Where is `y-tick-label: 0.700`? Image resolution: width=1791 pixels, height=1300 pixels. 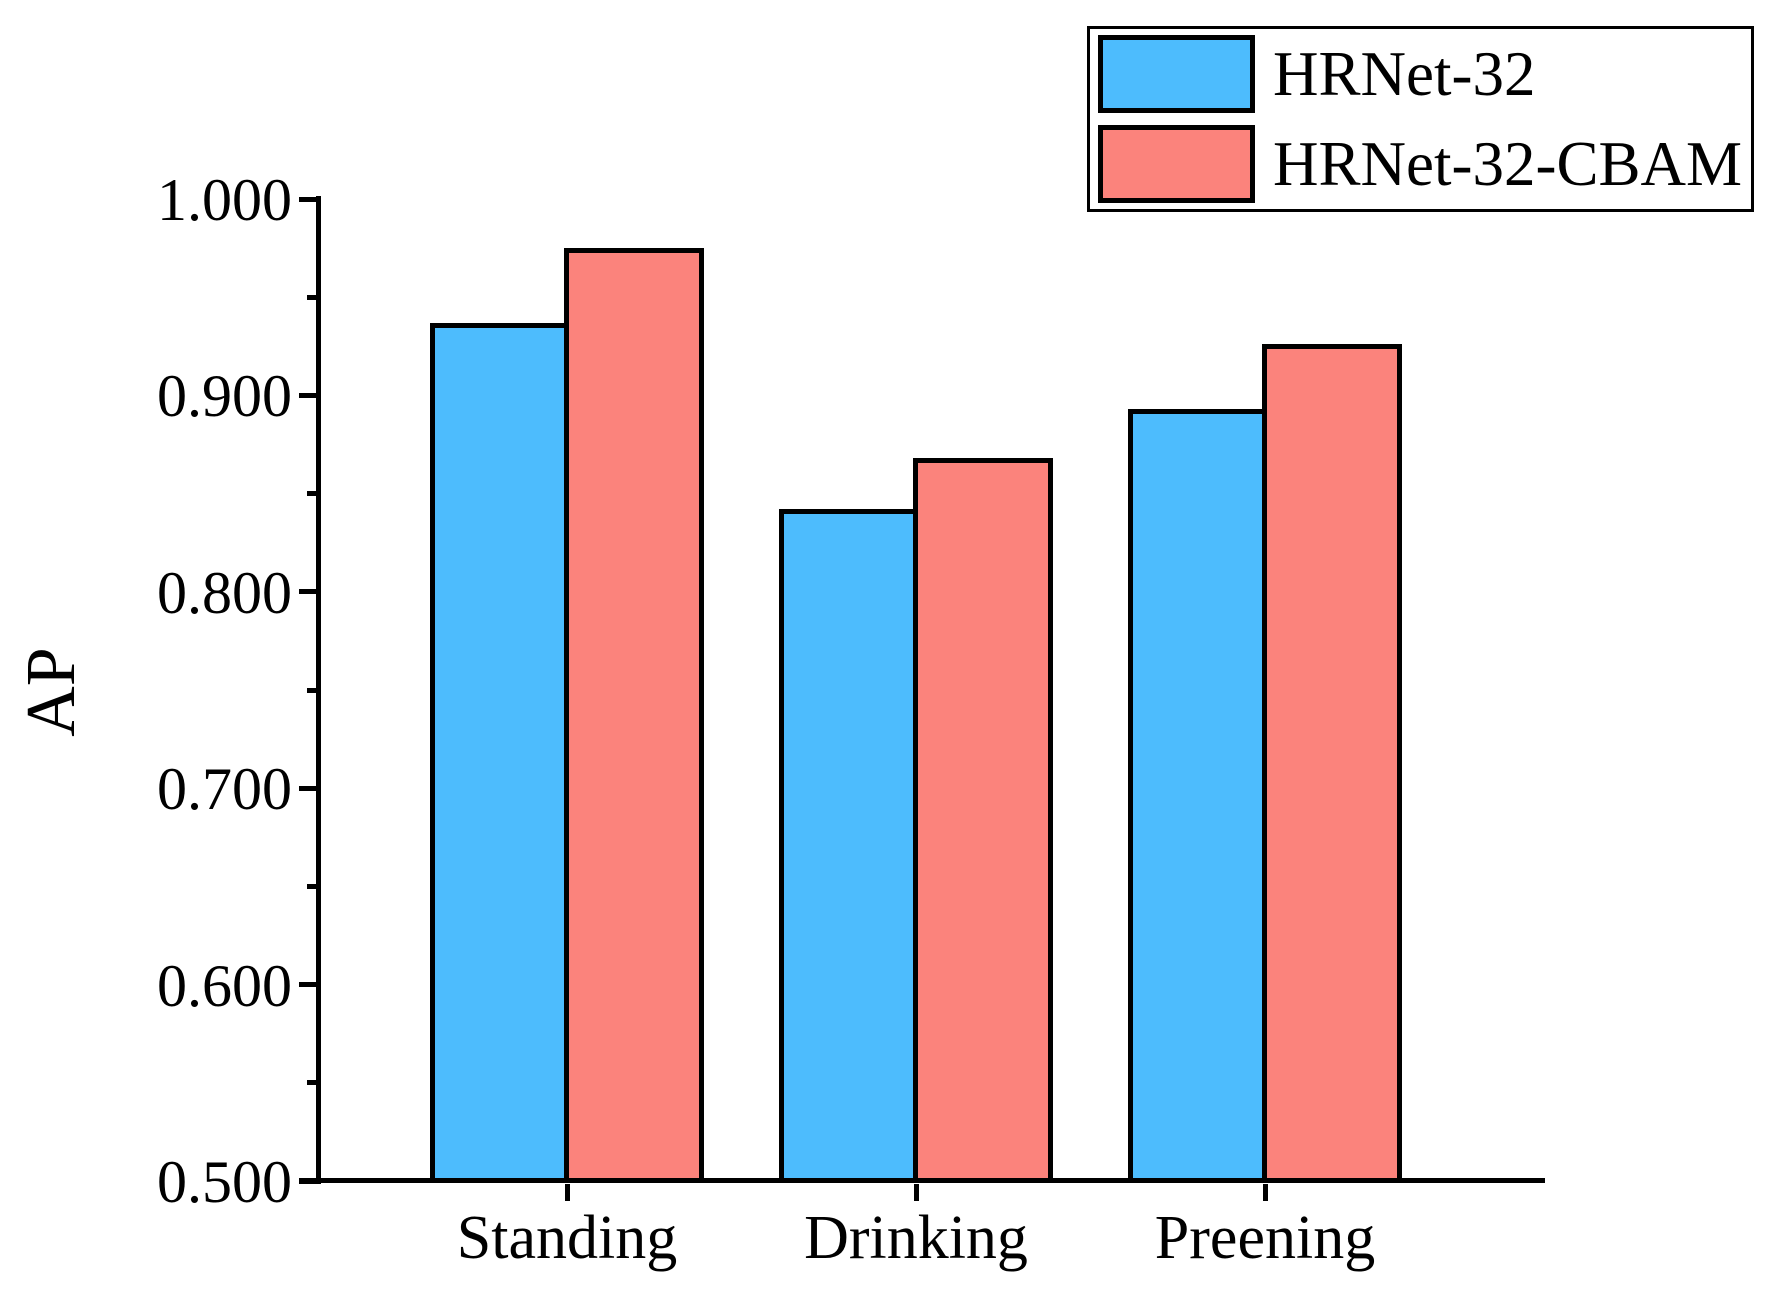 y-tick-label: 0.700 is located at coordinates (224, 789).